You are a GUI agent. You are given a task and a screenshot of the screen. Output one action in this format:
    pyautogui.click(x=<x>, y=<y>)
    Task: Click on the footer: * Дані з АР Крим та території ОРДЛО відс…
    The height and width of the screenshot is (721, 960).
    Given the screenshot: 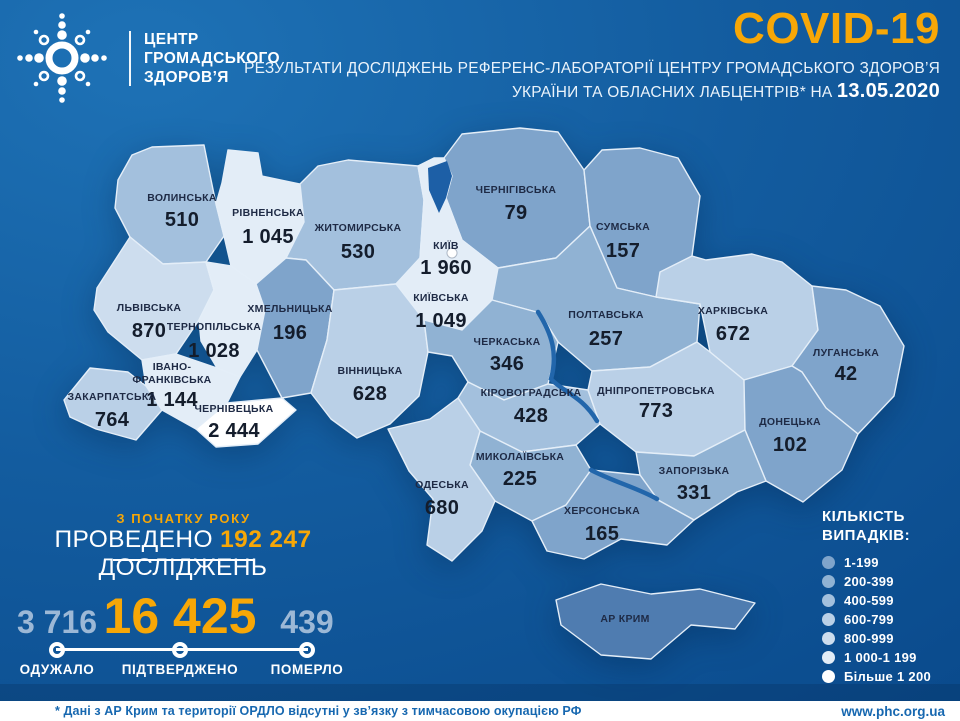 What is the action you would take?
    pyautogui.click(x=480, y=711)
    